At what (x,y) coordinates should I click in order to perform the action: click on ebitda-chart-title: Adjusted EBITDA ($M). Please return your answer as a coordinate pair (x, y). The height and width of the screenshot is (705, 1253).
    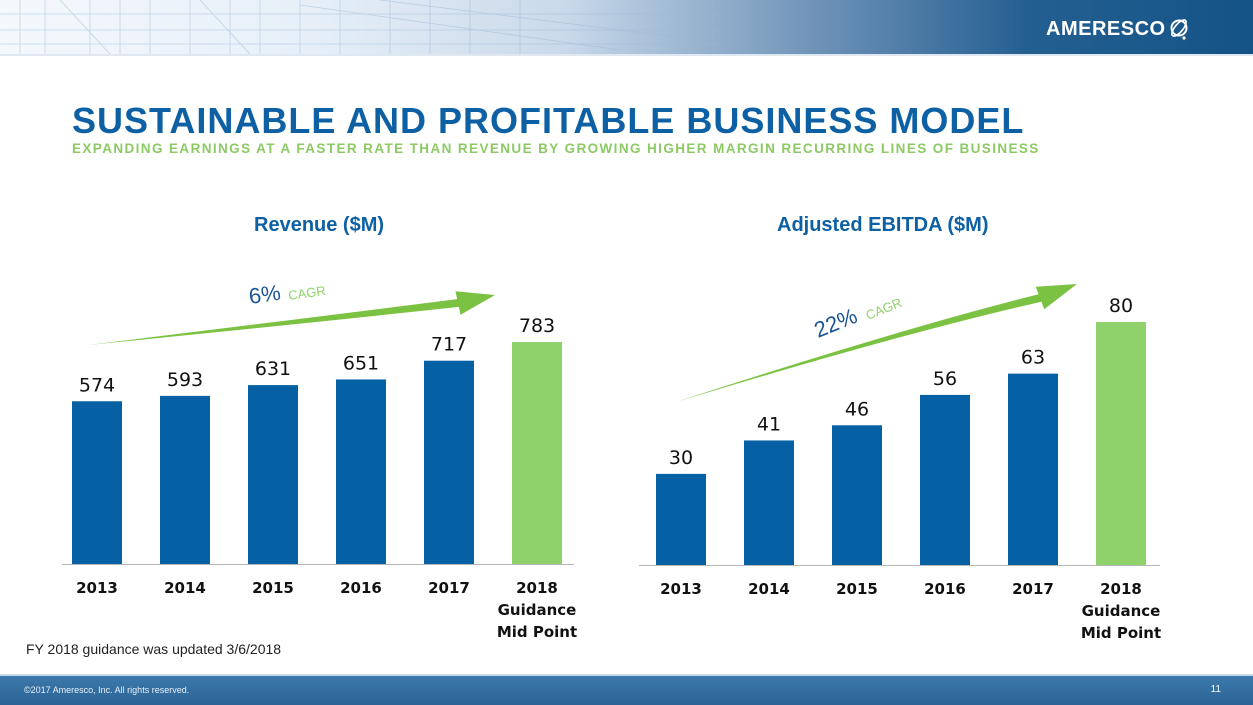
    Looking at the image, I should click on (883, 225).